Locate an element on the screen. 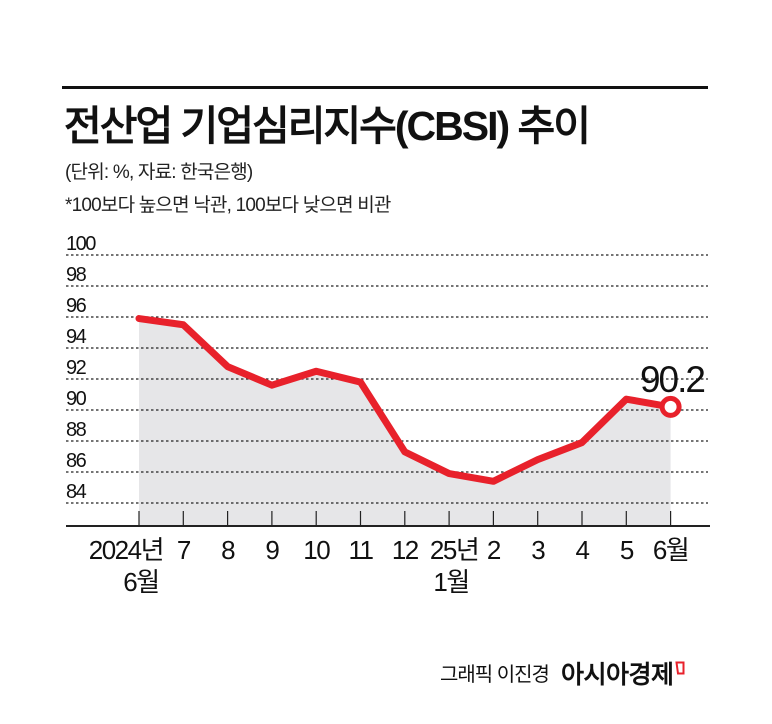 The width and height of the screenshot is (772, 724). x-tick-label-line2: 1월 is located at coordinates (450, 582).